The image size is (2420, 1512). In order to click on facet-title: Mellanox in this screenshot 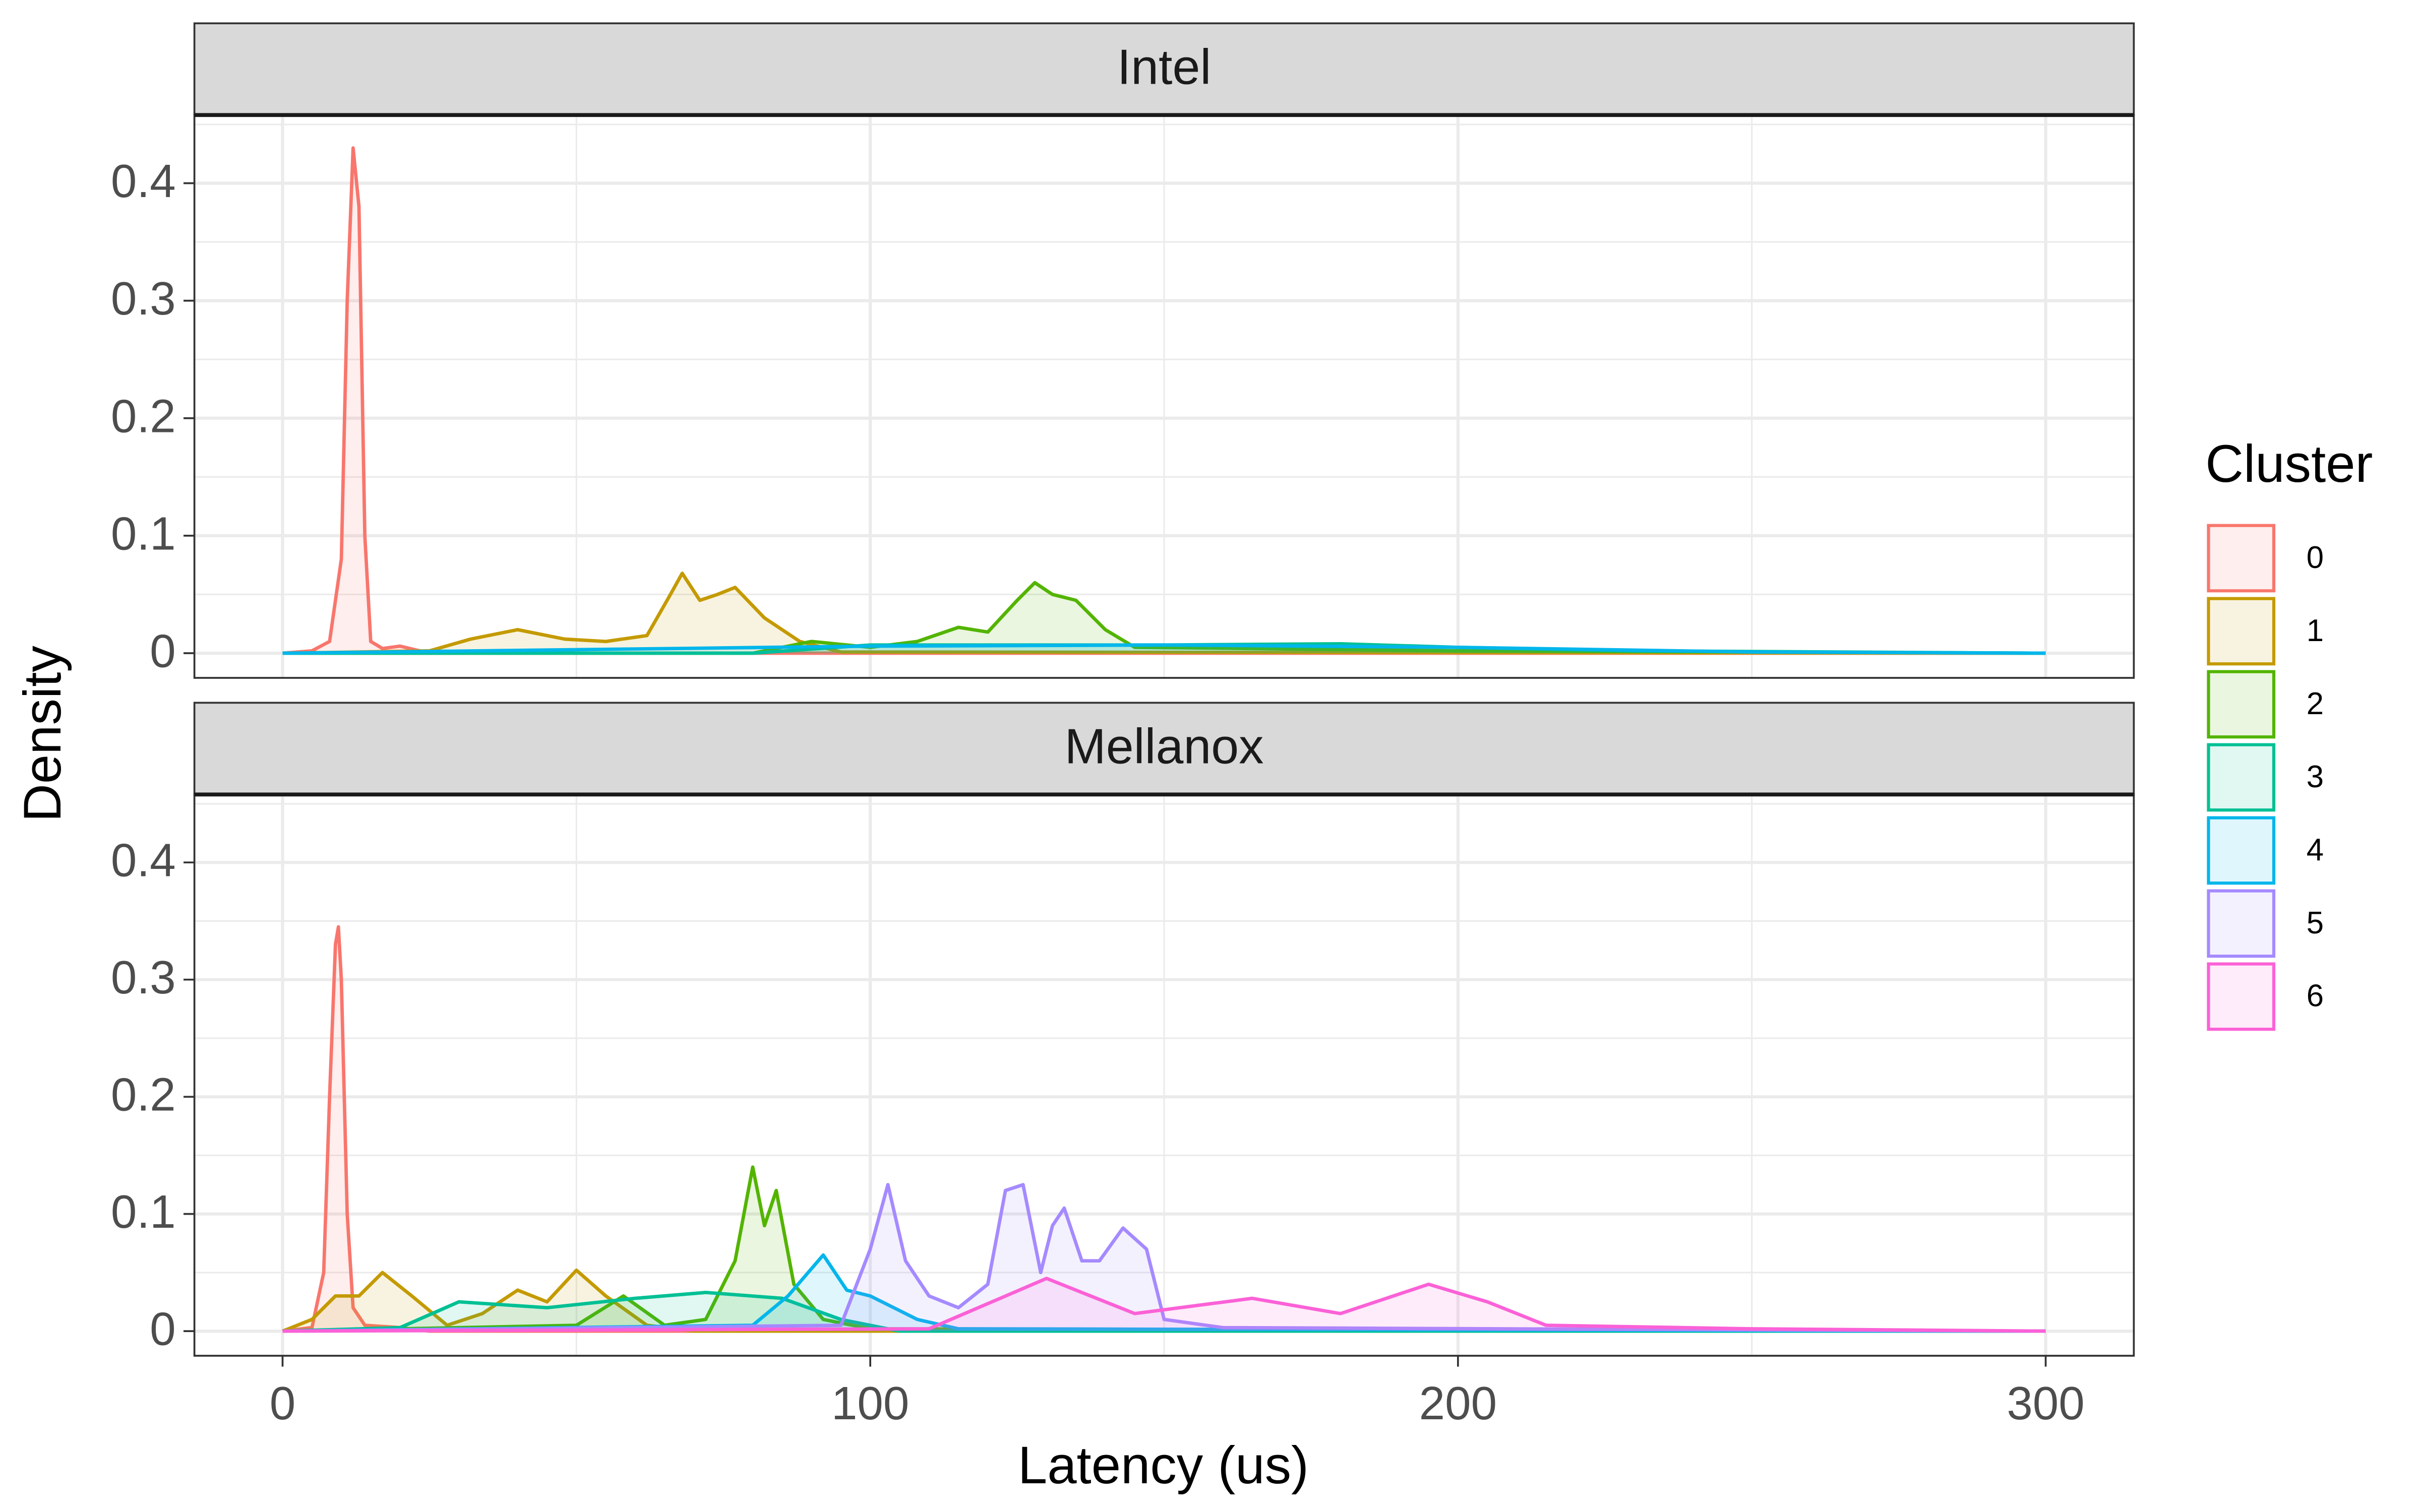, I will do `click(1163, 746)`.